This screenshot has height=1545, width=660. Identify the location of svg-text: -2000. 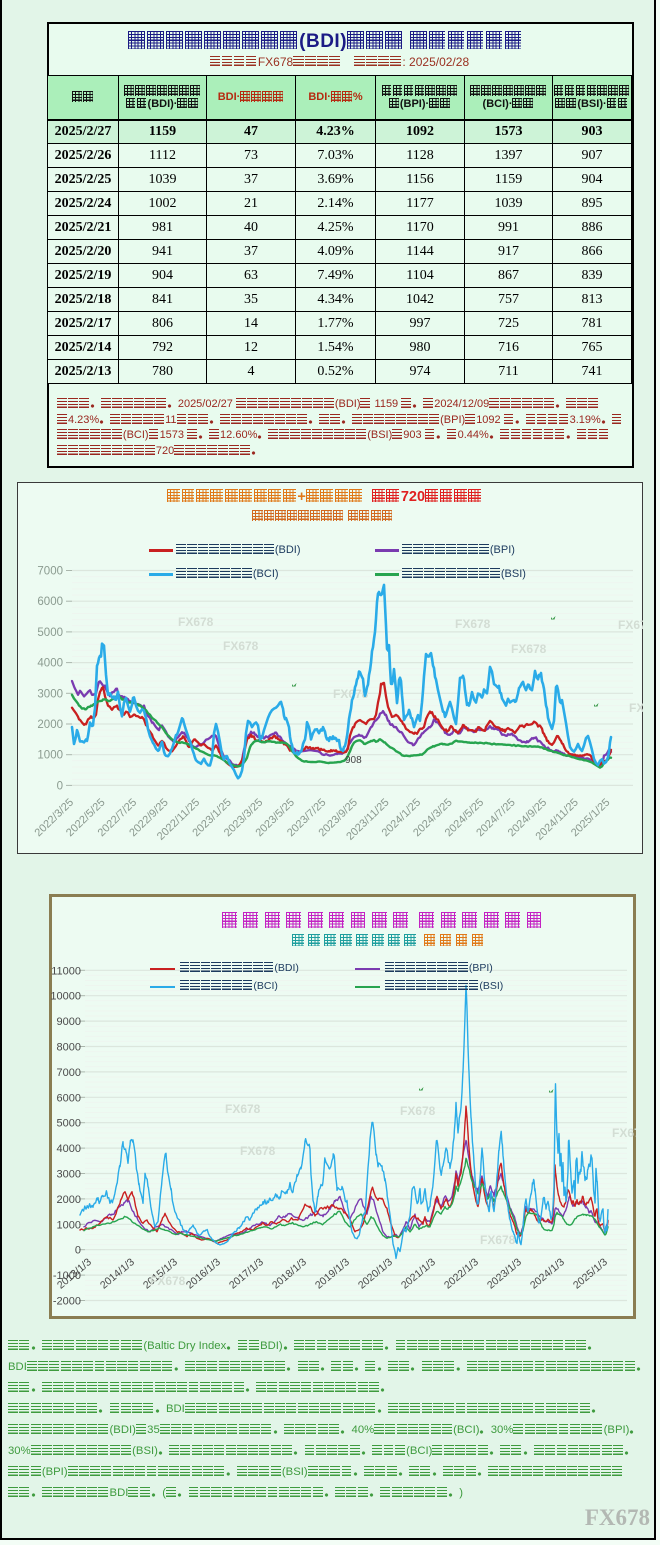
(67, 1302).